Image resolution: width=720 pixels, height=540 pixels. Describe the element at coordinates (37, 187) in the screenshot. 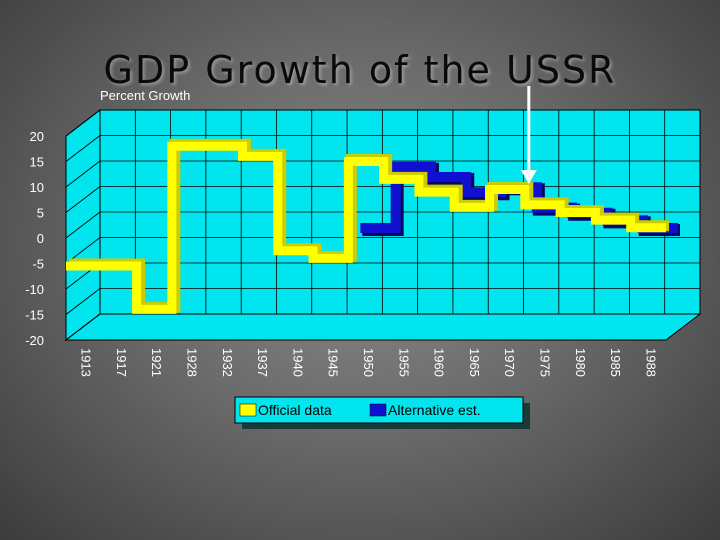

I see `y-tick-label: 10` at that location.